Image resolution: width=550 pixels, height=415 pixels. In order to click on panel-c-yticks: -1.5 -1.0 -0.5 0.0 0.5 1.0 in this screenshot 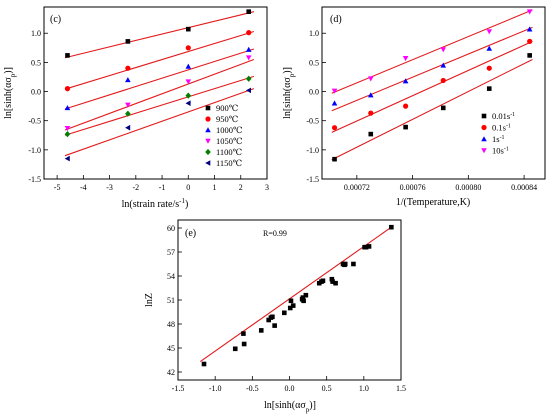, I will do `click(38, 106)`.